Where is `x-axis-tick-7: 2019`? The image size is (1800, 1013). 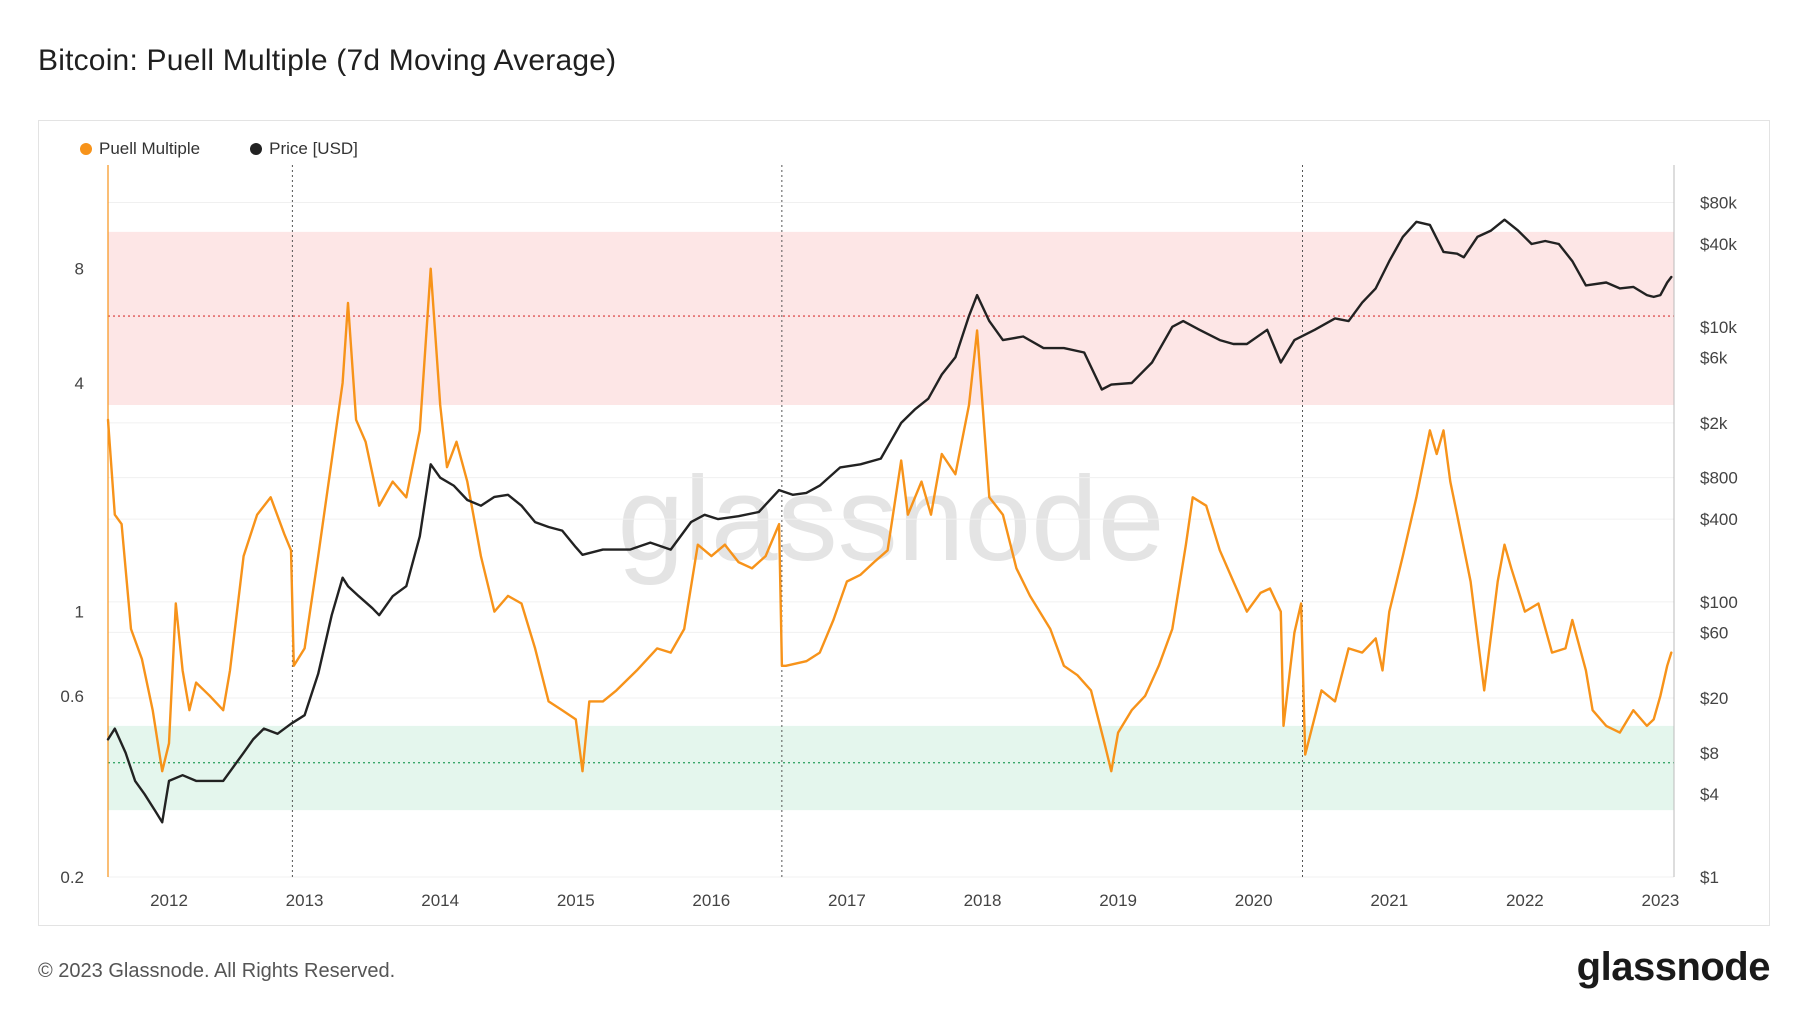
x-axis-tick-7: 2019 is located at coordinates (1118, 900).